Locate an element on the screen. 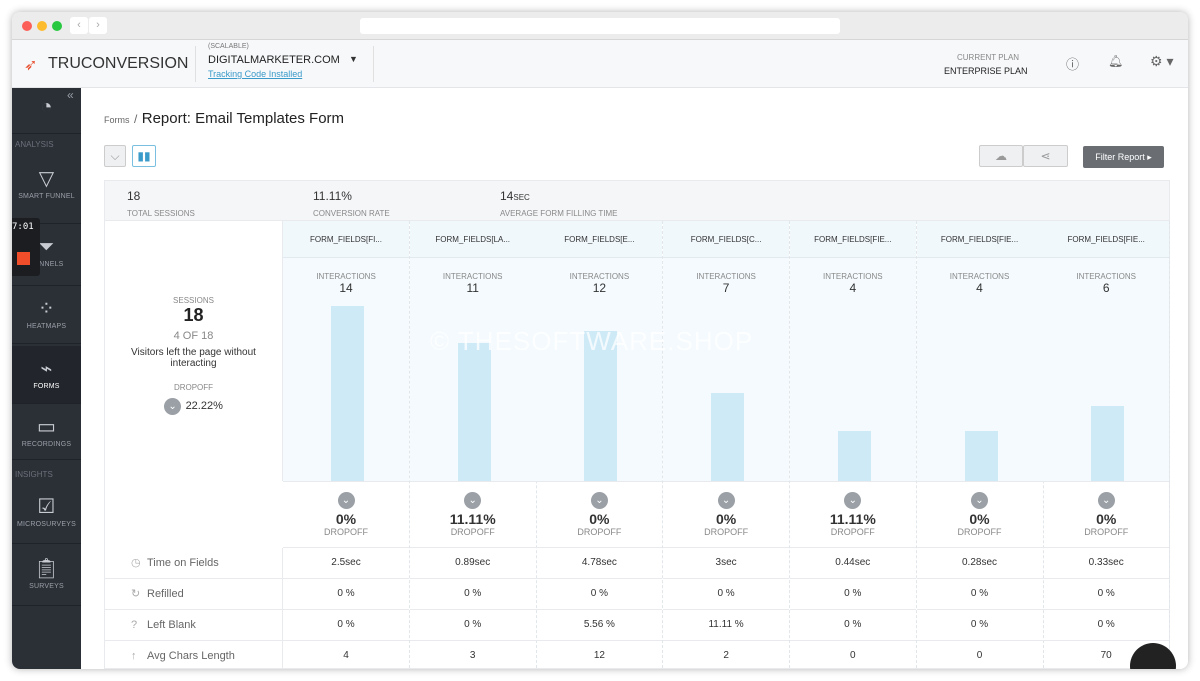 The width and height of the screenshot is (1200, 681). dashboard-item: ◔ is located at coordinates (46, 115).